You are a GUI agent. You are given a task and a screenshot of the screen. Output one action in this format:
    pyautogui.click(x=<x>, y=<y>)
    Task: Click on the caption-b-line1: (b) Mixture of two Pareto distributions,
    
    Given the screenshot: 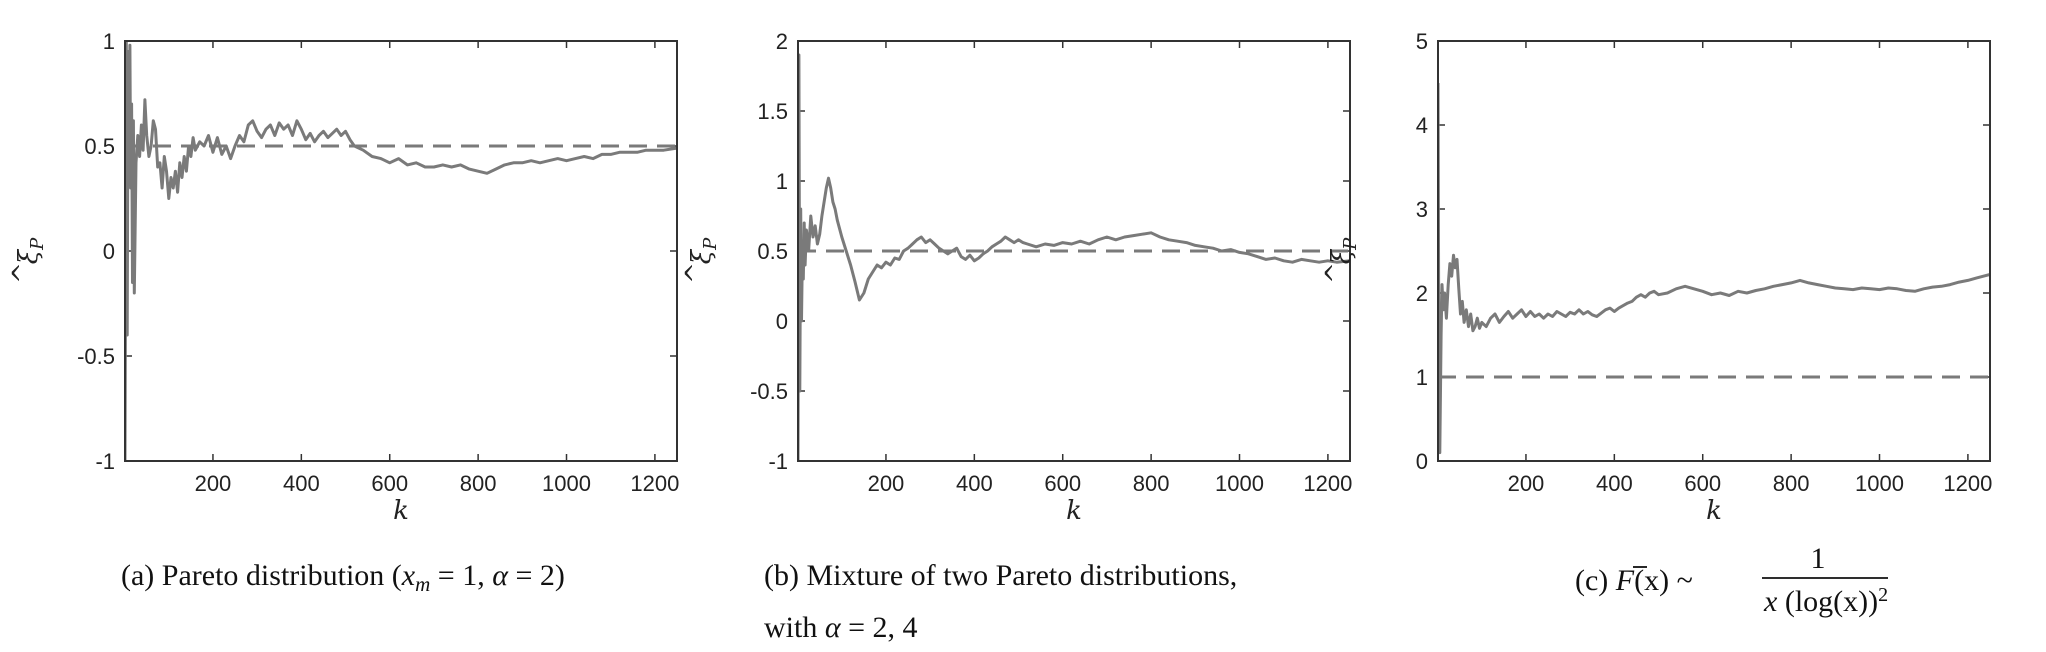 What is the action you would take?
    pyautogui.click(x=1000, y=575)
    